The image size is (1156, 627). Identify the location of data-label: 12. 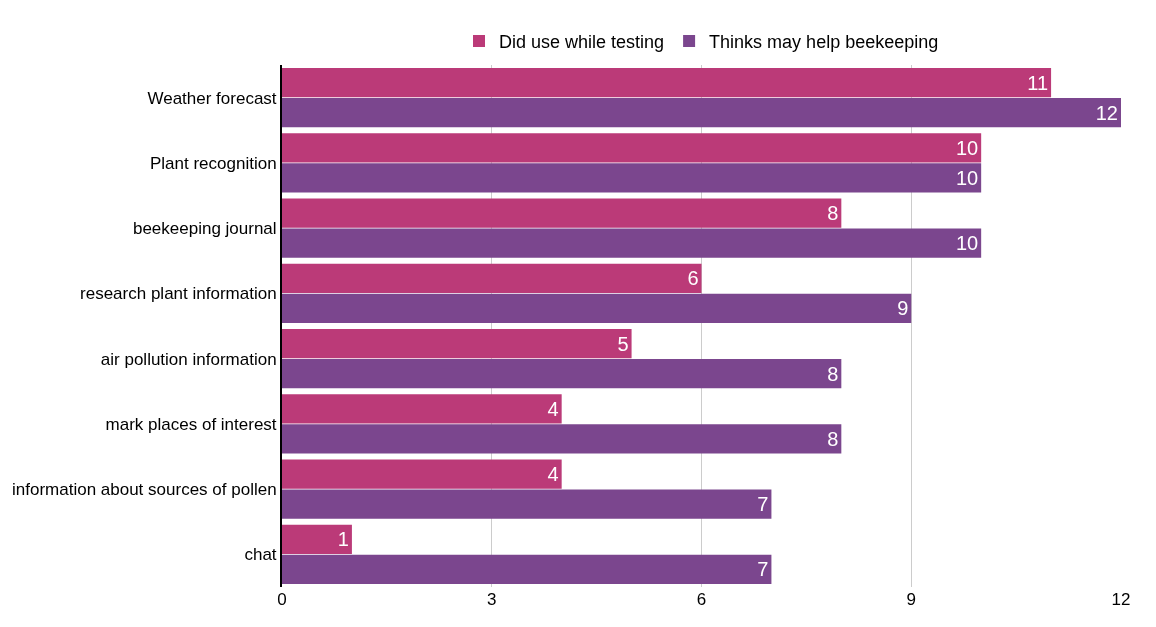
(1106, 112).